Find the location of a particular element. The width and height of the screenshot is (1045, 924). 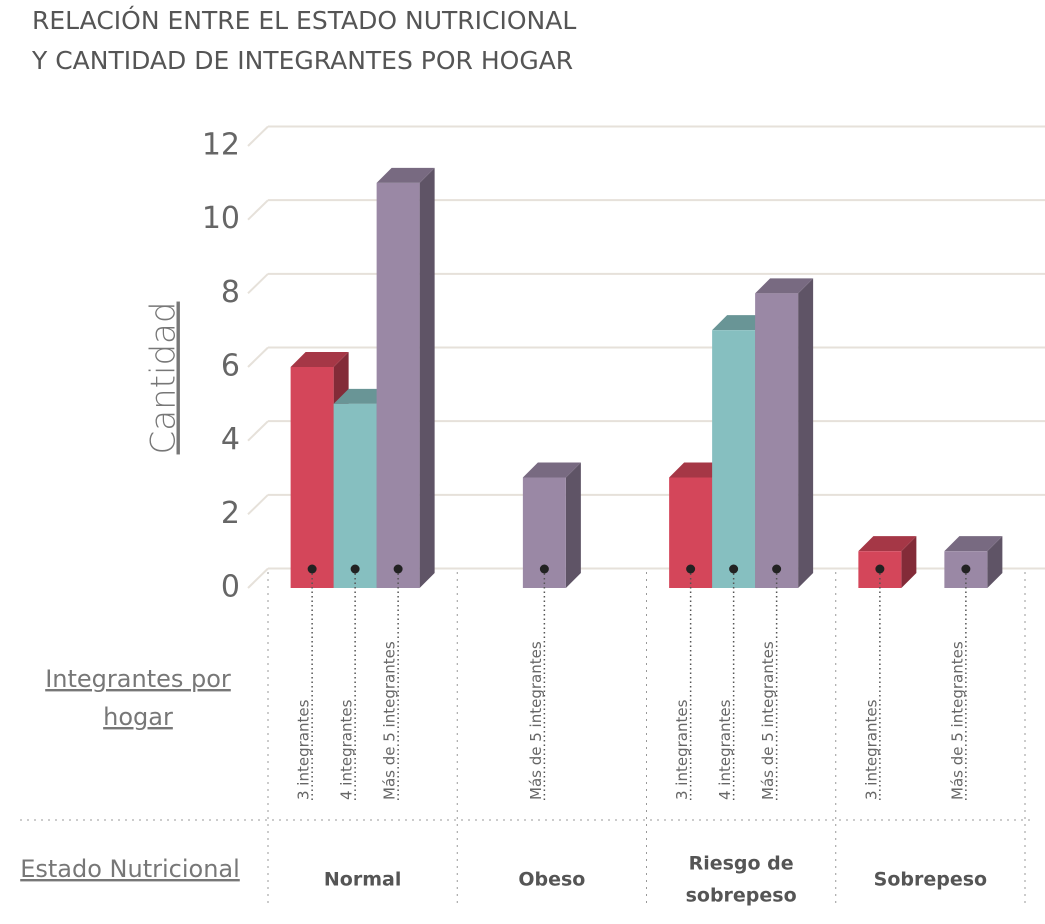

y-tick-label: 6 is located at coordinates (230, 366).